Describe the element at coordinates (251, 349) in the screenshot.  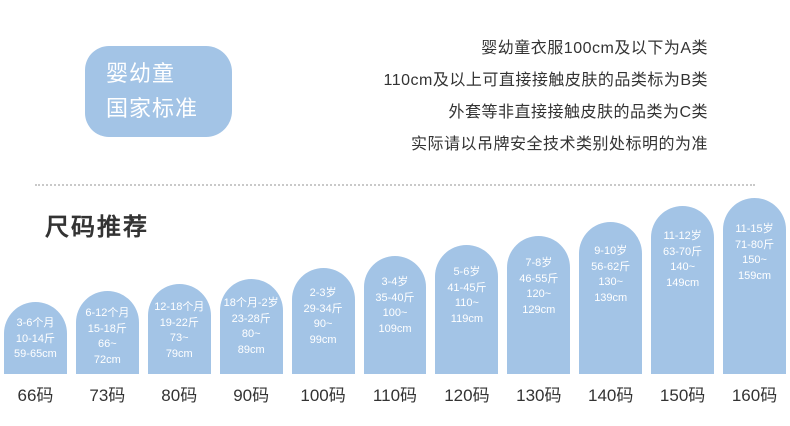
I see `size-info-line: 89cm` at that location.